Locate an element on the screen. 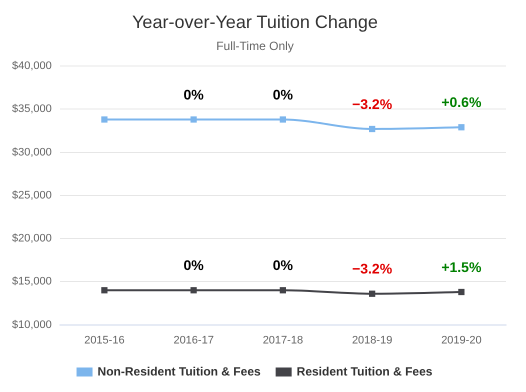 This screenshot has width=526, height=392. annotation: +0.6% is located at coordinates (461, 102).